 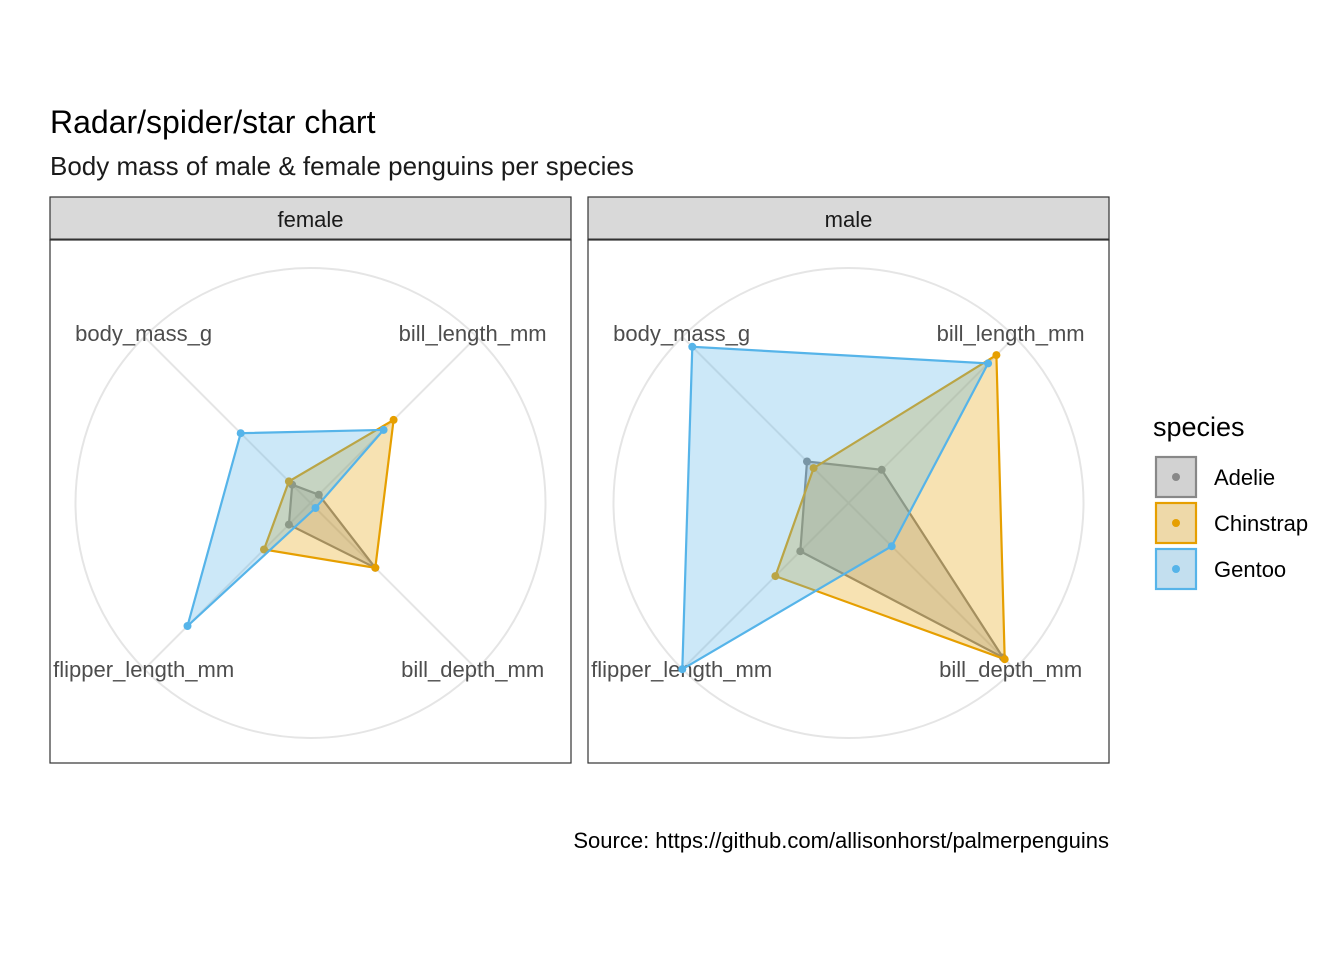 I want to click on data-point-adelie-body-mass-g, so click(x=807, y=461).